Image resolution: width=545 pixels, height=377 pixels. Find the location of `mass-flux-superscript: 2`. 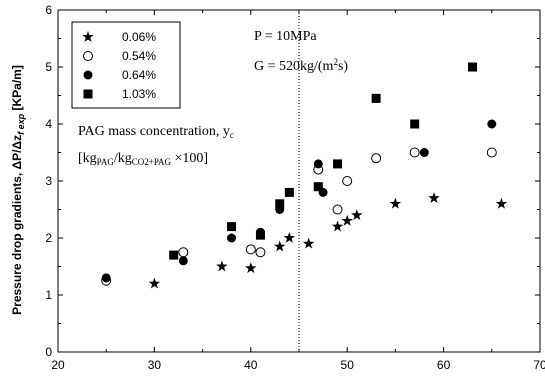

mass-flux-superscript: 2 is located at coordinates (335, 62).